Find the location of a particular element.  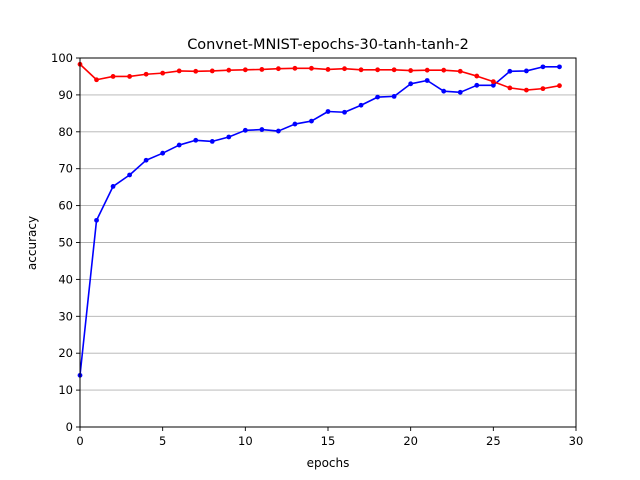

x-tick-label: 5 is located at coordinates (162, 441).